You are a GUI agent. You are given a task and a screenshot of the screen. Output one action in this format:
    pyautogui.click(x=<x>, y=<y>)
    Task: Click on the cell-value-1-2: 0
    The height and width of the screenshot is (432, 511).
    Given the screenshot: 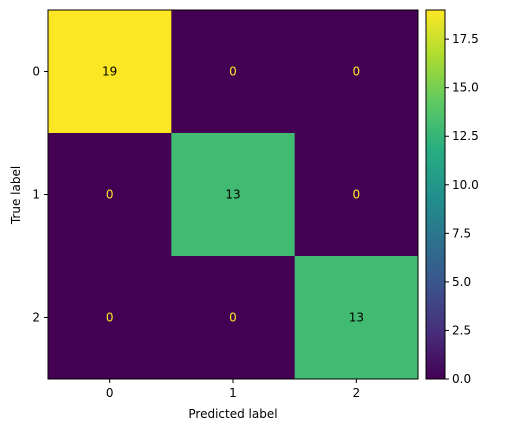 What is the action you would take?
    pyautogui.click(x=357, y=195)
    